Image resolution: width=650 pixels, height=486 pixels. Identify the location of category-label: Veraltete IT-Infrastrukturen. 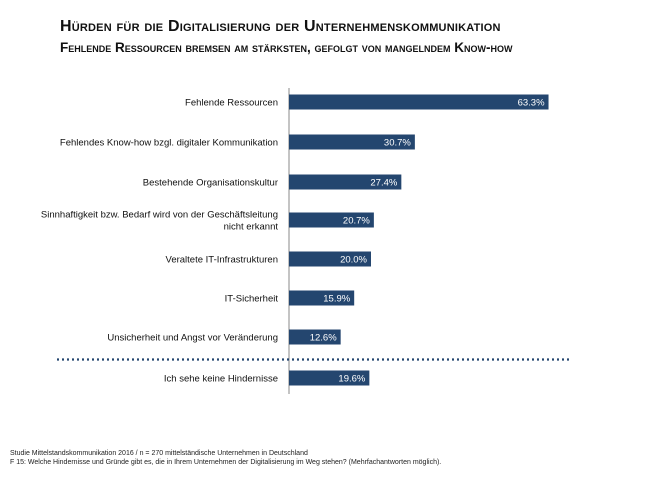
(222, 260).